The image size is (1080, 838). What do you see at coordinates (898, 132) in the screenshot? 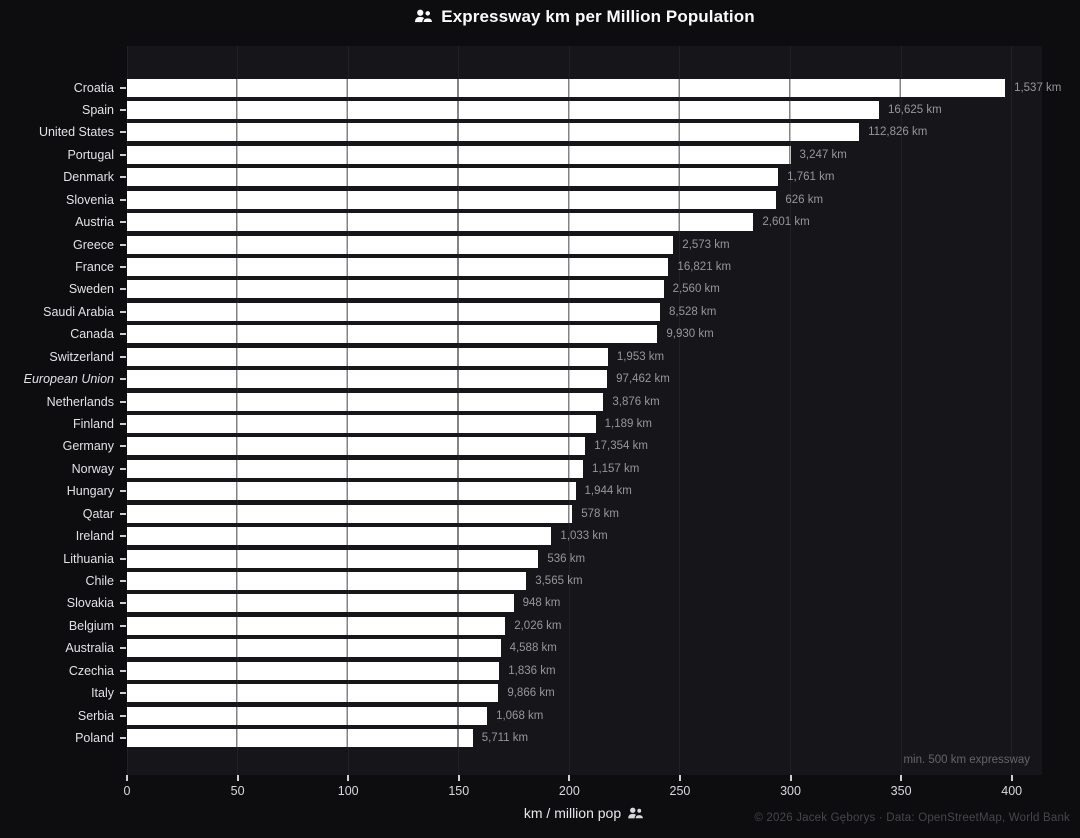
I see `bar-value-label: 112,826 km` at bounding box center [898, 132].